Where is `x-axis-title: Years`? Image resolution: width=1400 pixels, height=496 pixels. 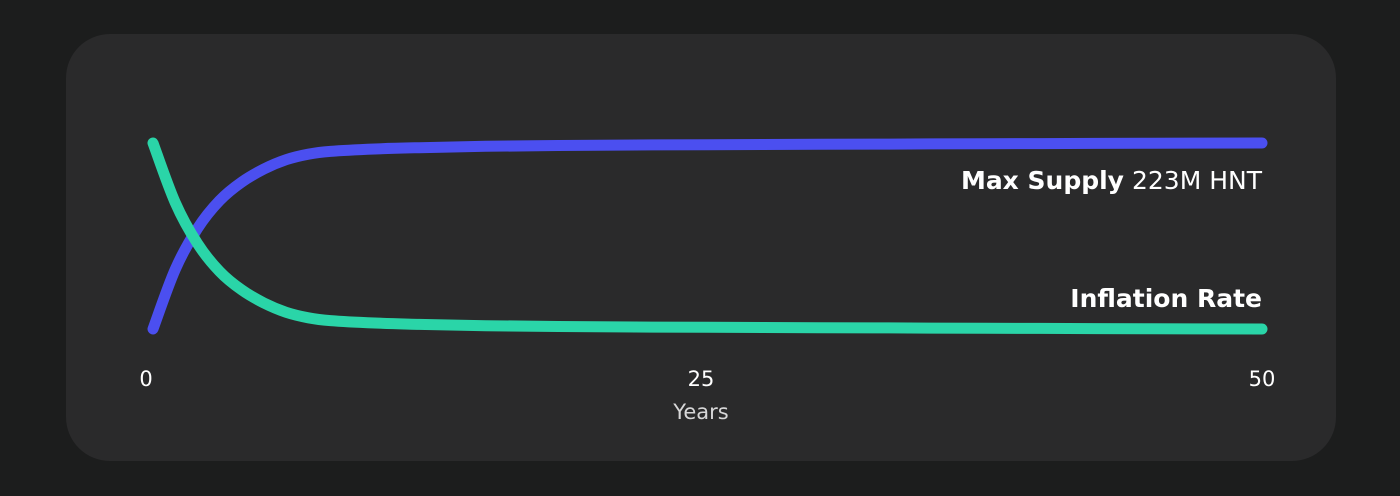
x-axis-title: Years is located at coordinates (700, 412).